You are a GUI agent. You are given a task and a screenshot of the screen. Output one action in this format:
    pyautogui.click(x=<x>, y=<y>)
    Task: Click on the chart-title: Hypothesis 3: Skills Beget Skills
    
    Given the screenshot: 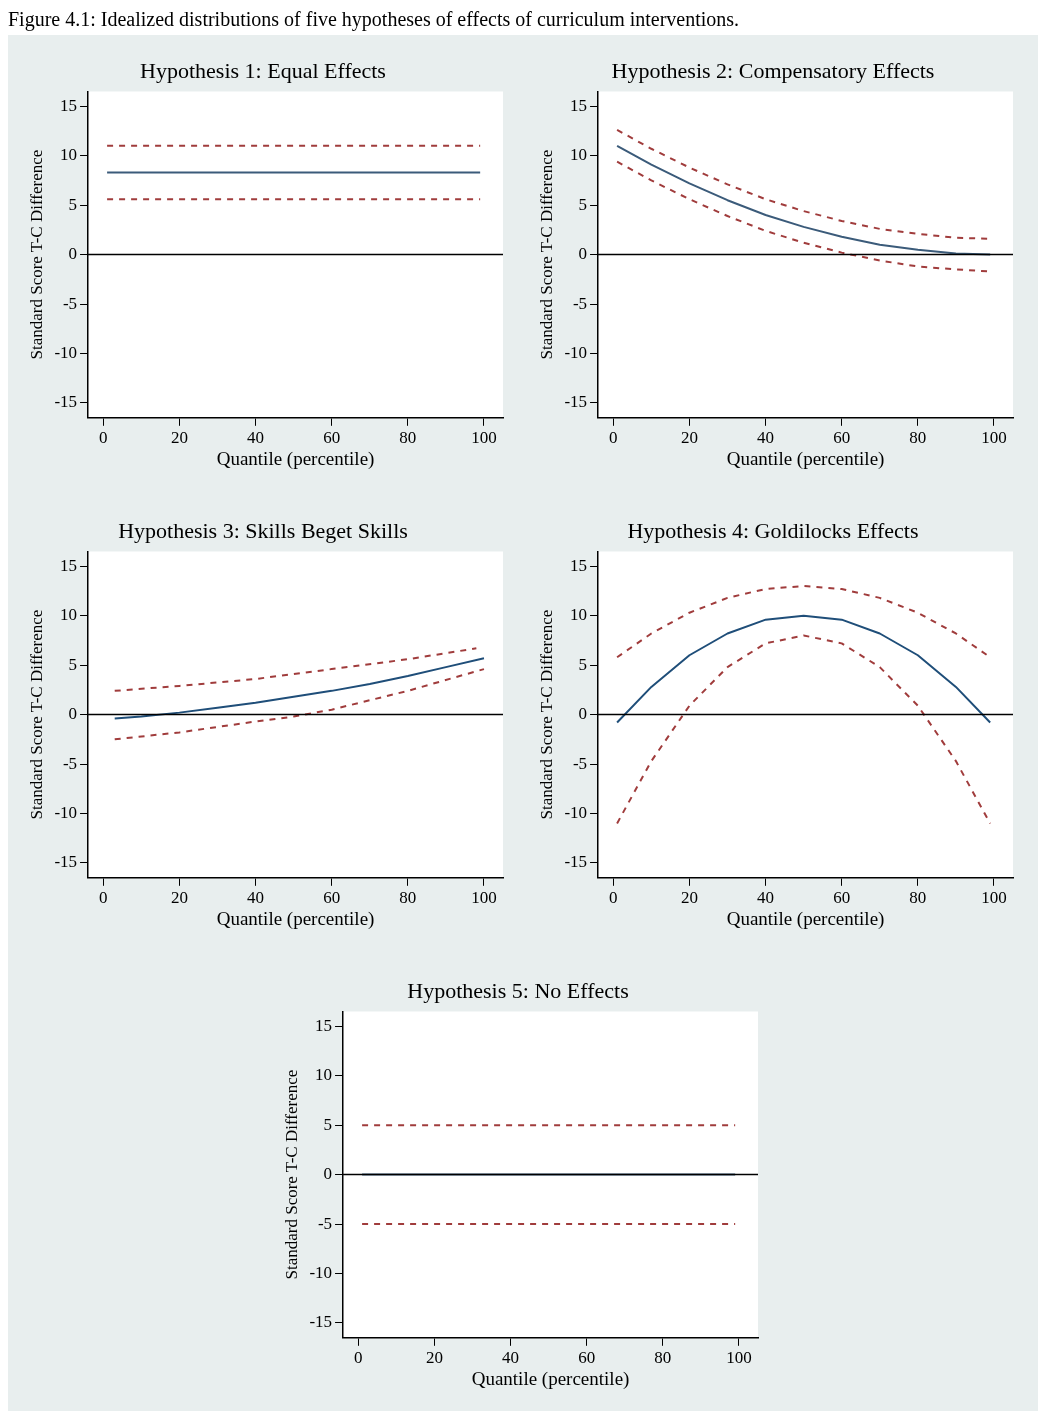 What is the action you would take?
    pyautogui.click(x=263, y=530)
    